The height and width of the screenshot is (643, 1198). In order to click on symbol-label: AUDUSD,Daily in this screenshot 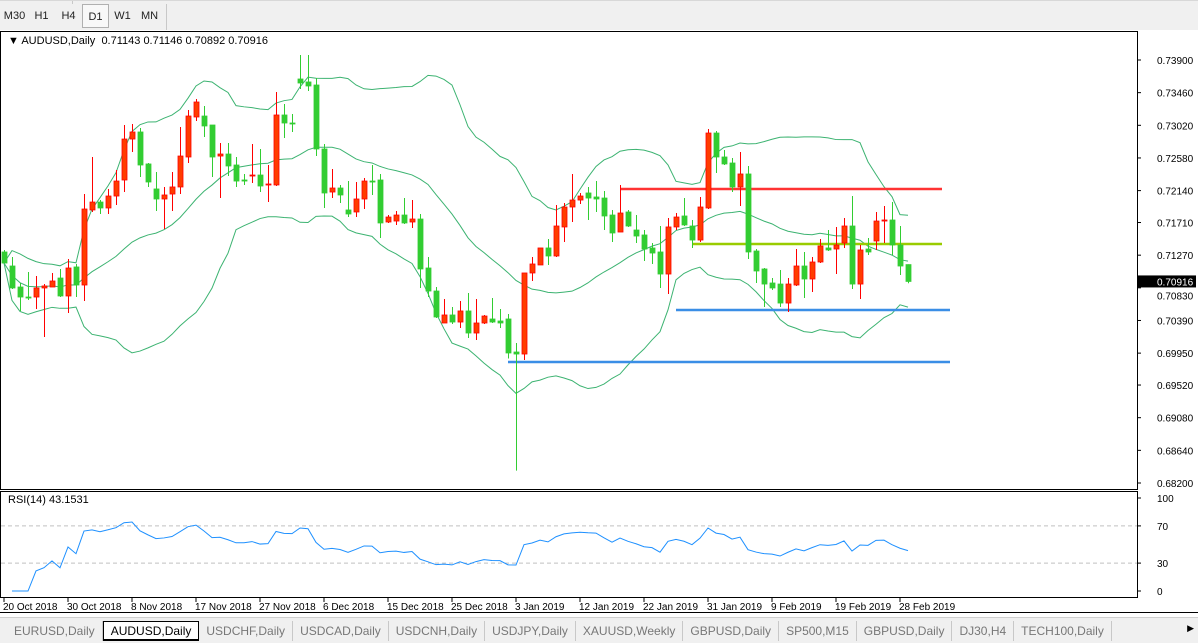, I will do `click(58, 41)`.